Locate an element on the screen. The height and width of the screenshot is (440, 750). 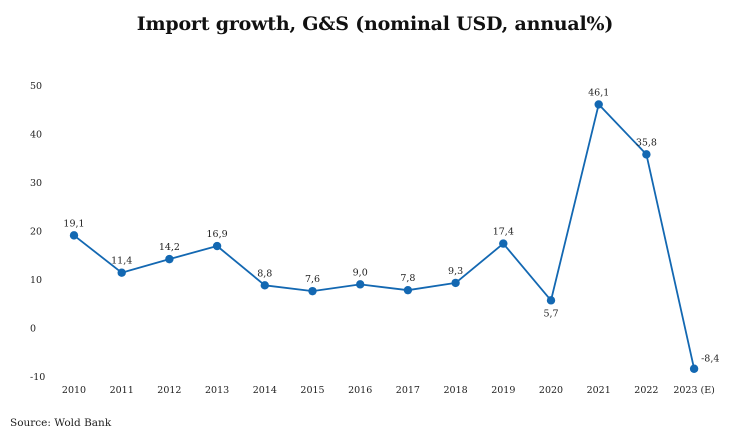
data-label: 8,8 is located at coordinates (264, 273).